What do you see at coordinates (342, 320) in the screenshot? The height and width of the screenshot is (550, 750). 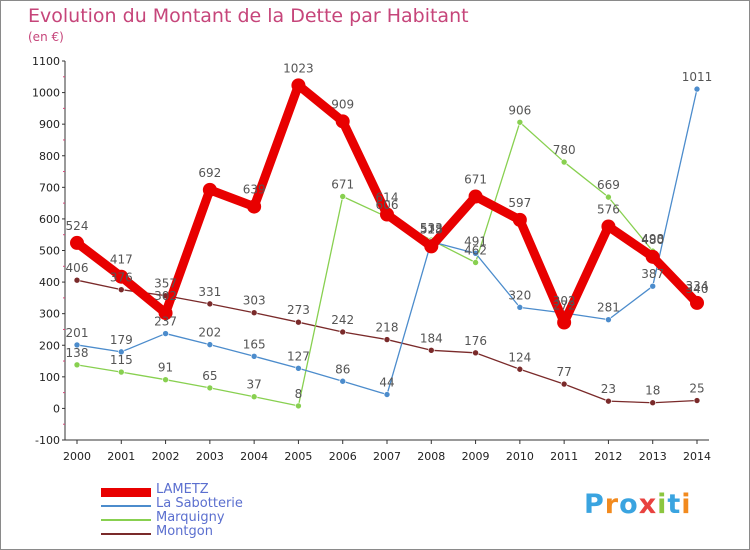 I see `data-label: 242` at bounding box center [342, 320].